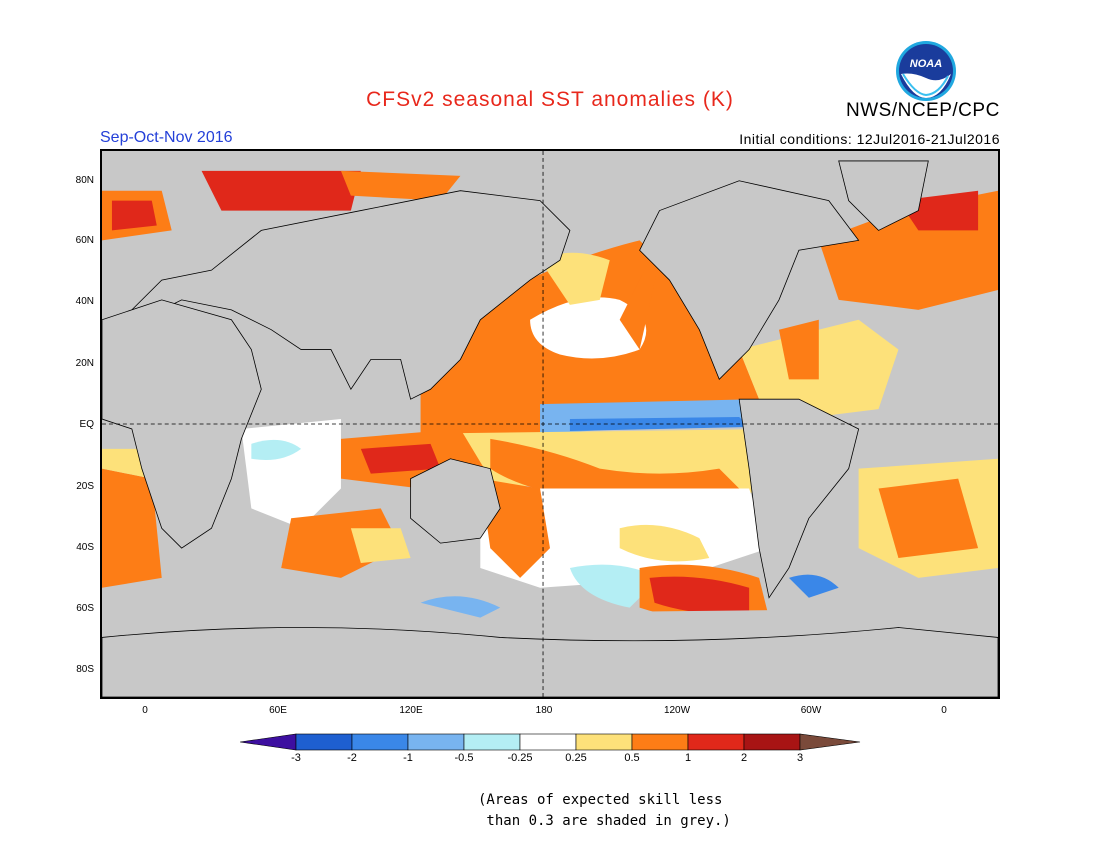 The height and width of the screenshot is (850, 1100). I want to click on svg-text: NOAA, so click(926, 64).